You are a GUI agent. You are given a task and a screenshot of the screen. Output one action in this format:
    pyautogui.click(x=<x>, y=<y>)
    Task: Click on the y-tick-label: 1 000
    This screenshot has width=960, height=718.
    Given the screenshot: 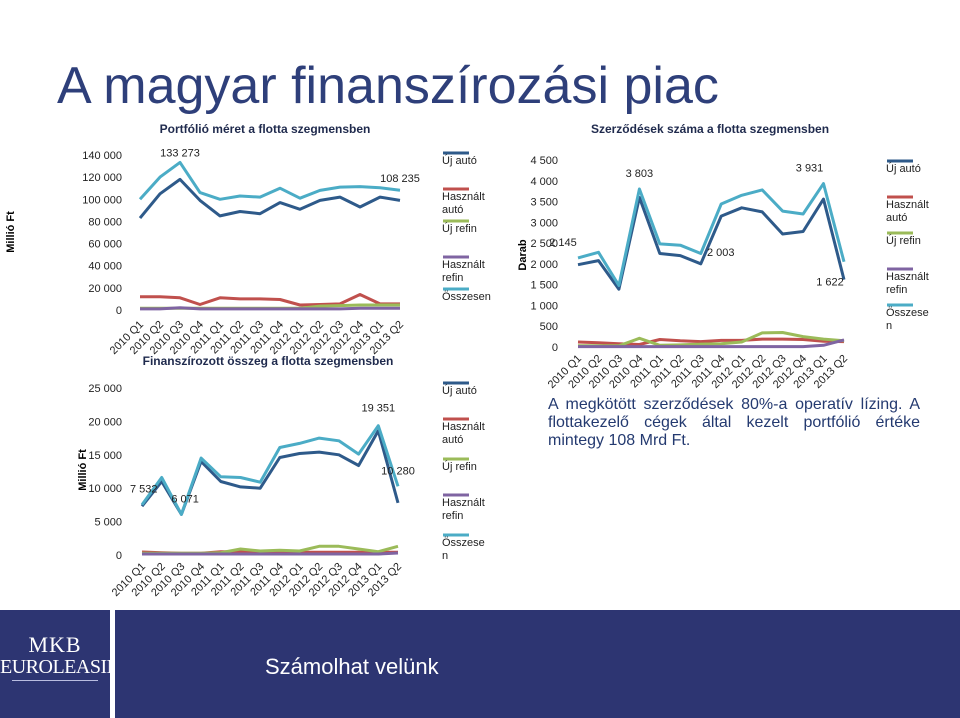 What is the action you would take?
    pyautogui.click(x=544, y=306)
    